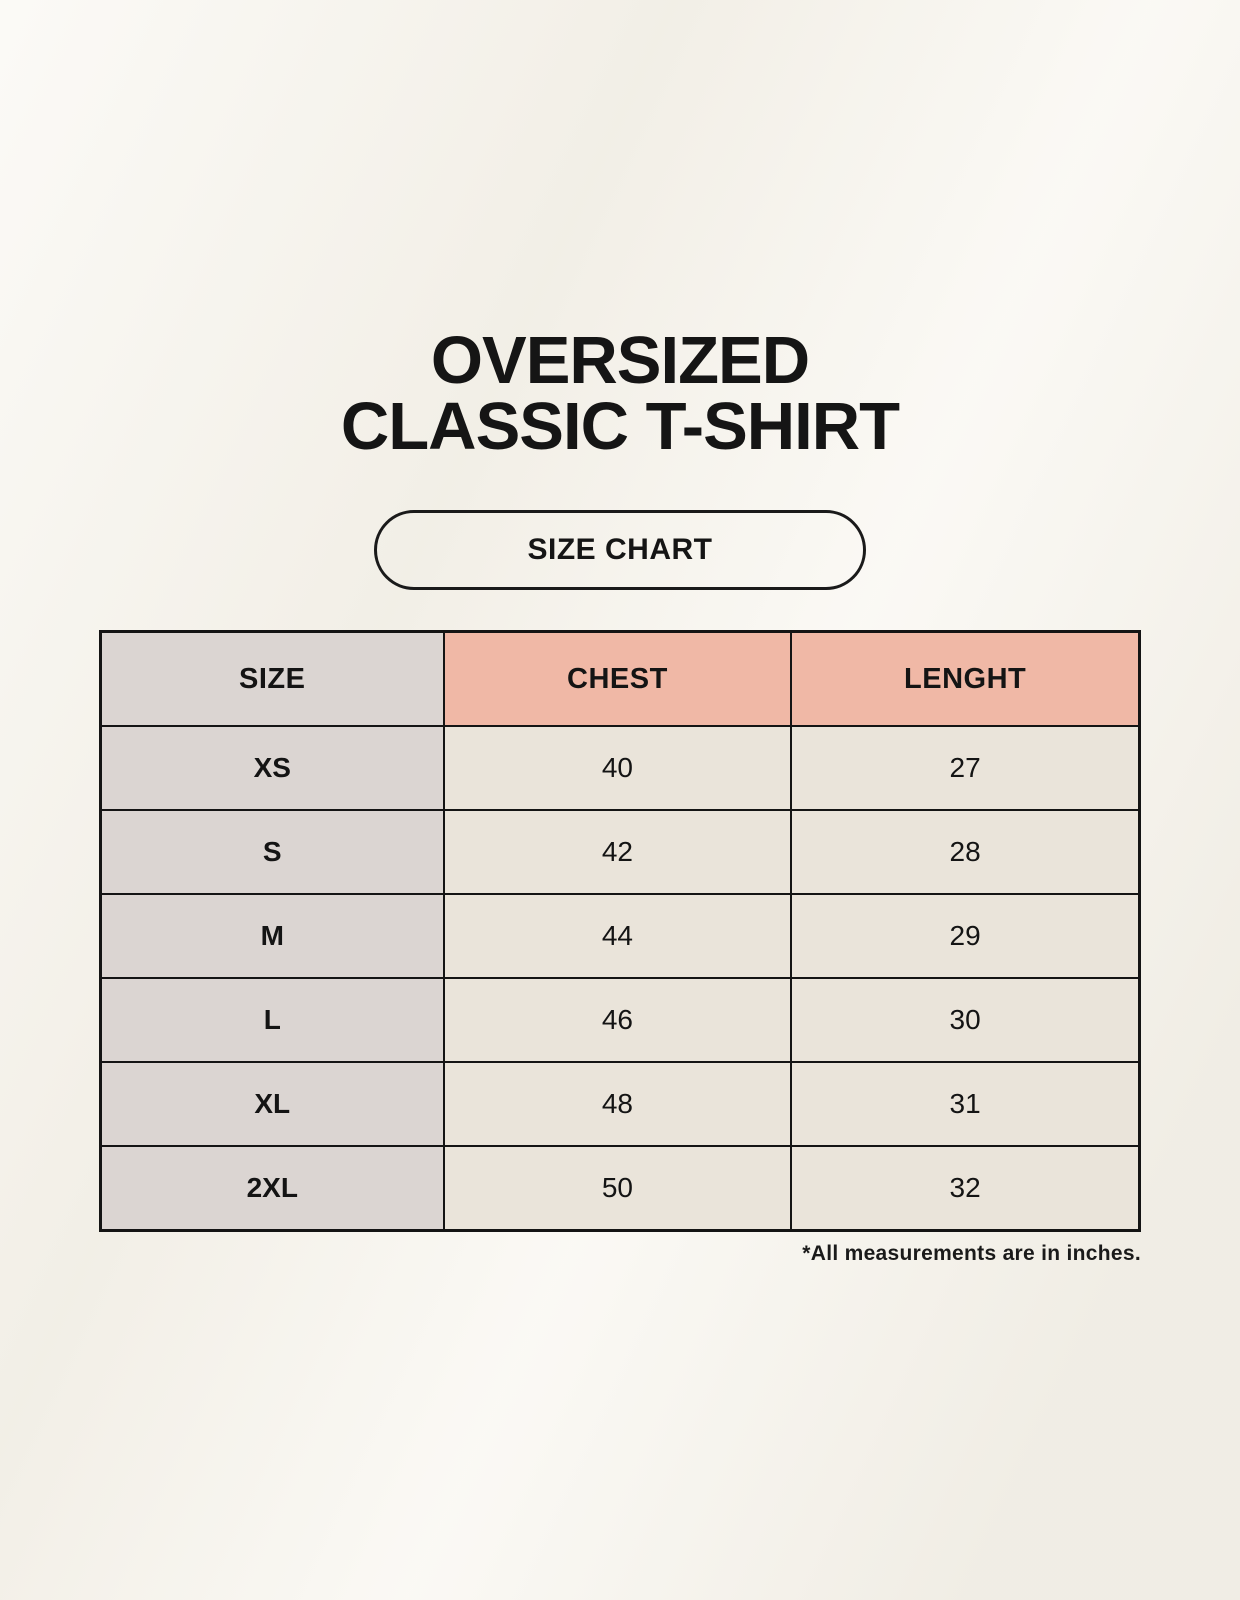  What do you see at coordinates (272, 936) in the screenshot?
I see `size-cell: M` at bounding box center [272, 936].